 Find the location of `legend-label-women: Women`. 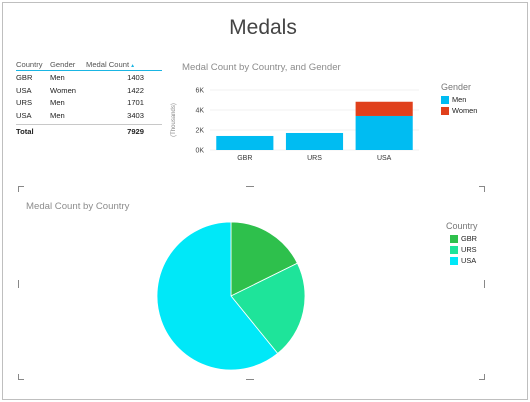

legend-label-women: Women is located at coordinates (465, 110).